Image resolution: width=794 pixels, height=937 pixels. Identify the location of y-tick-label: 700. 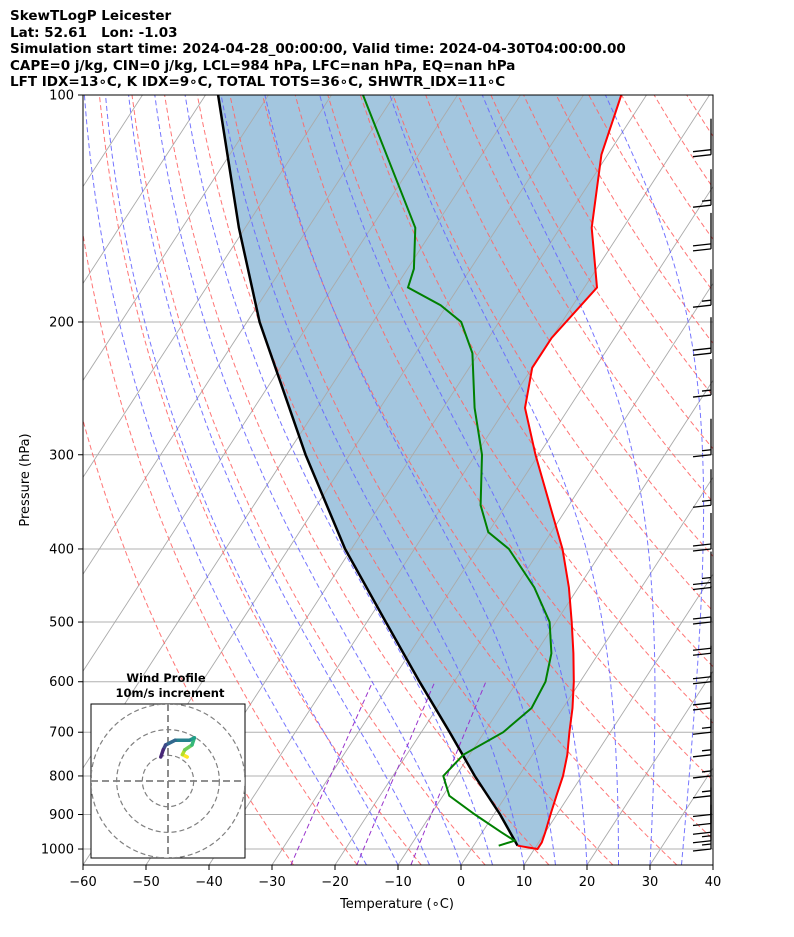
(61, 733).